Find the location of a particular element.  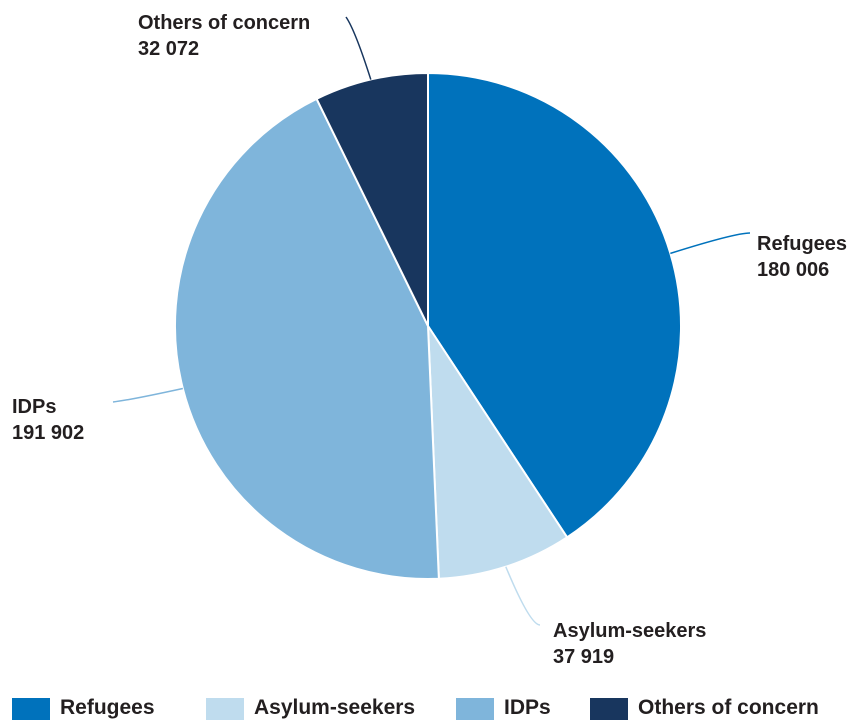

slice-label-asylum-seekers: Asylum-seekers is located at coordinates (629, 631).